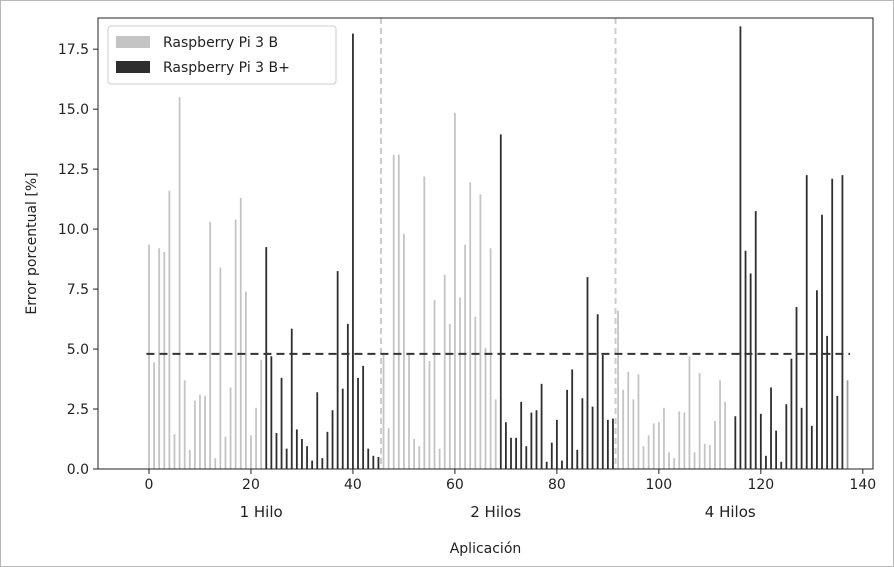  What do you see at coordinates (455, 485) in the screenshot?
I see `x-tick-label-60: 60` at bounding box center [455, 485].